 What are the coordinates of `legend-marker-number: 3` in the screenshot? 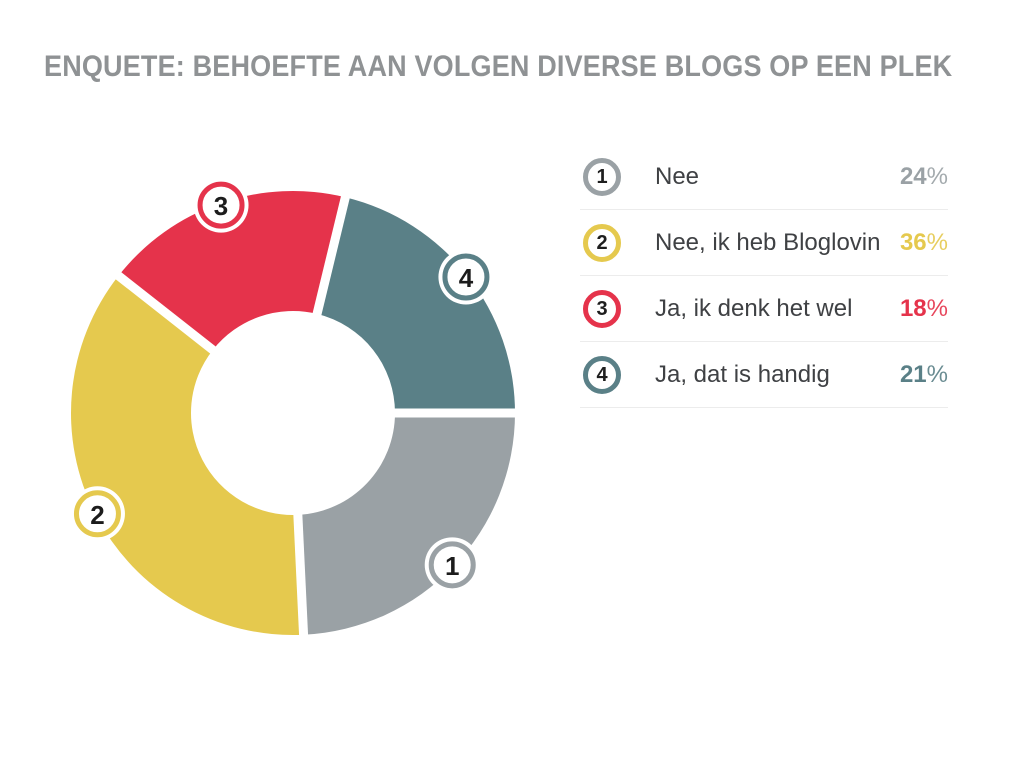 It's located at (602, 308).